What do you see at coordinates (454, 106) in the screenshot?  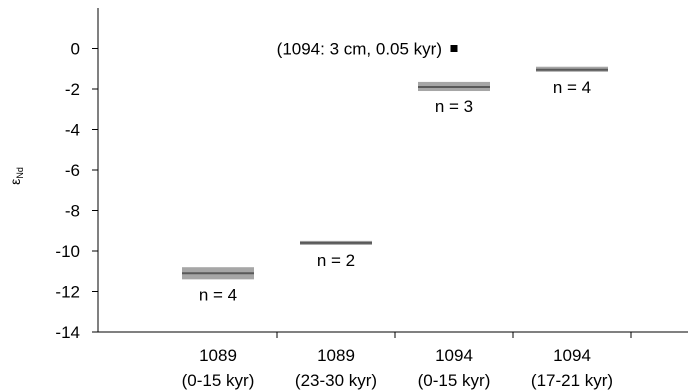 I see `n-label: n = 3` at bounding box center [454, 106].